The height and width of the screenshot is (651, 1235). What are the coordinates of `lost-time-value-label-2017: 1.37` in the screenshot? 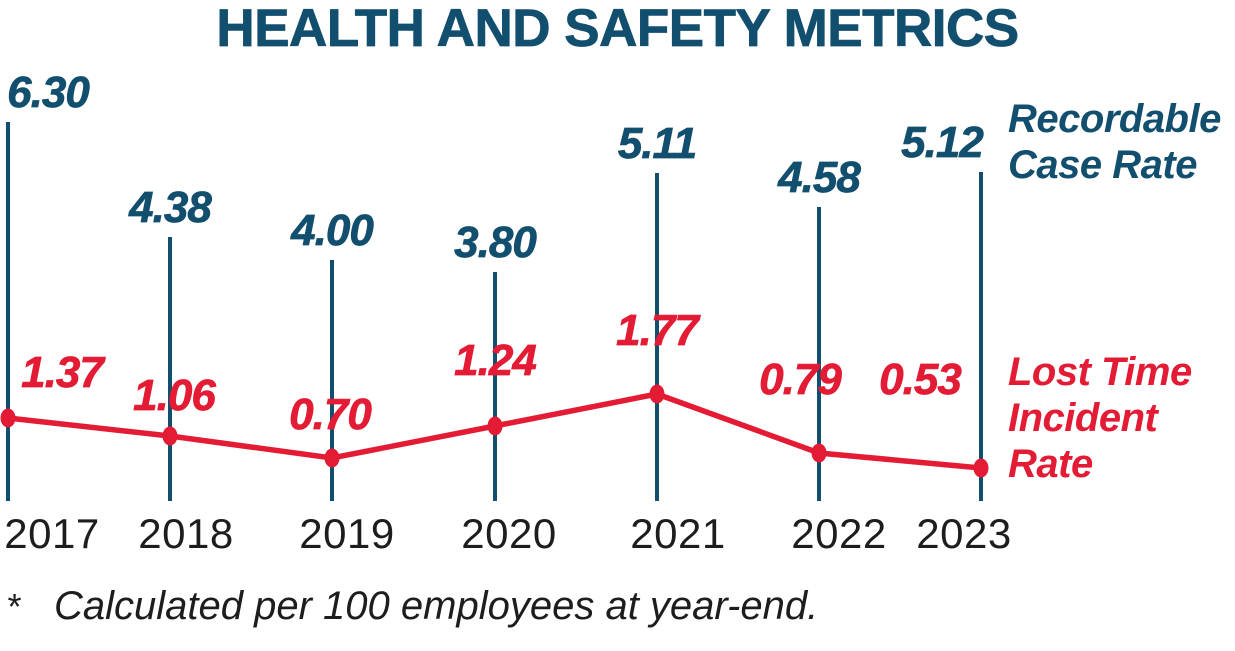 It's located at (62, 372).